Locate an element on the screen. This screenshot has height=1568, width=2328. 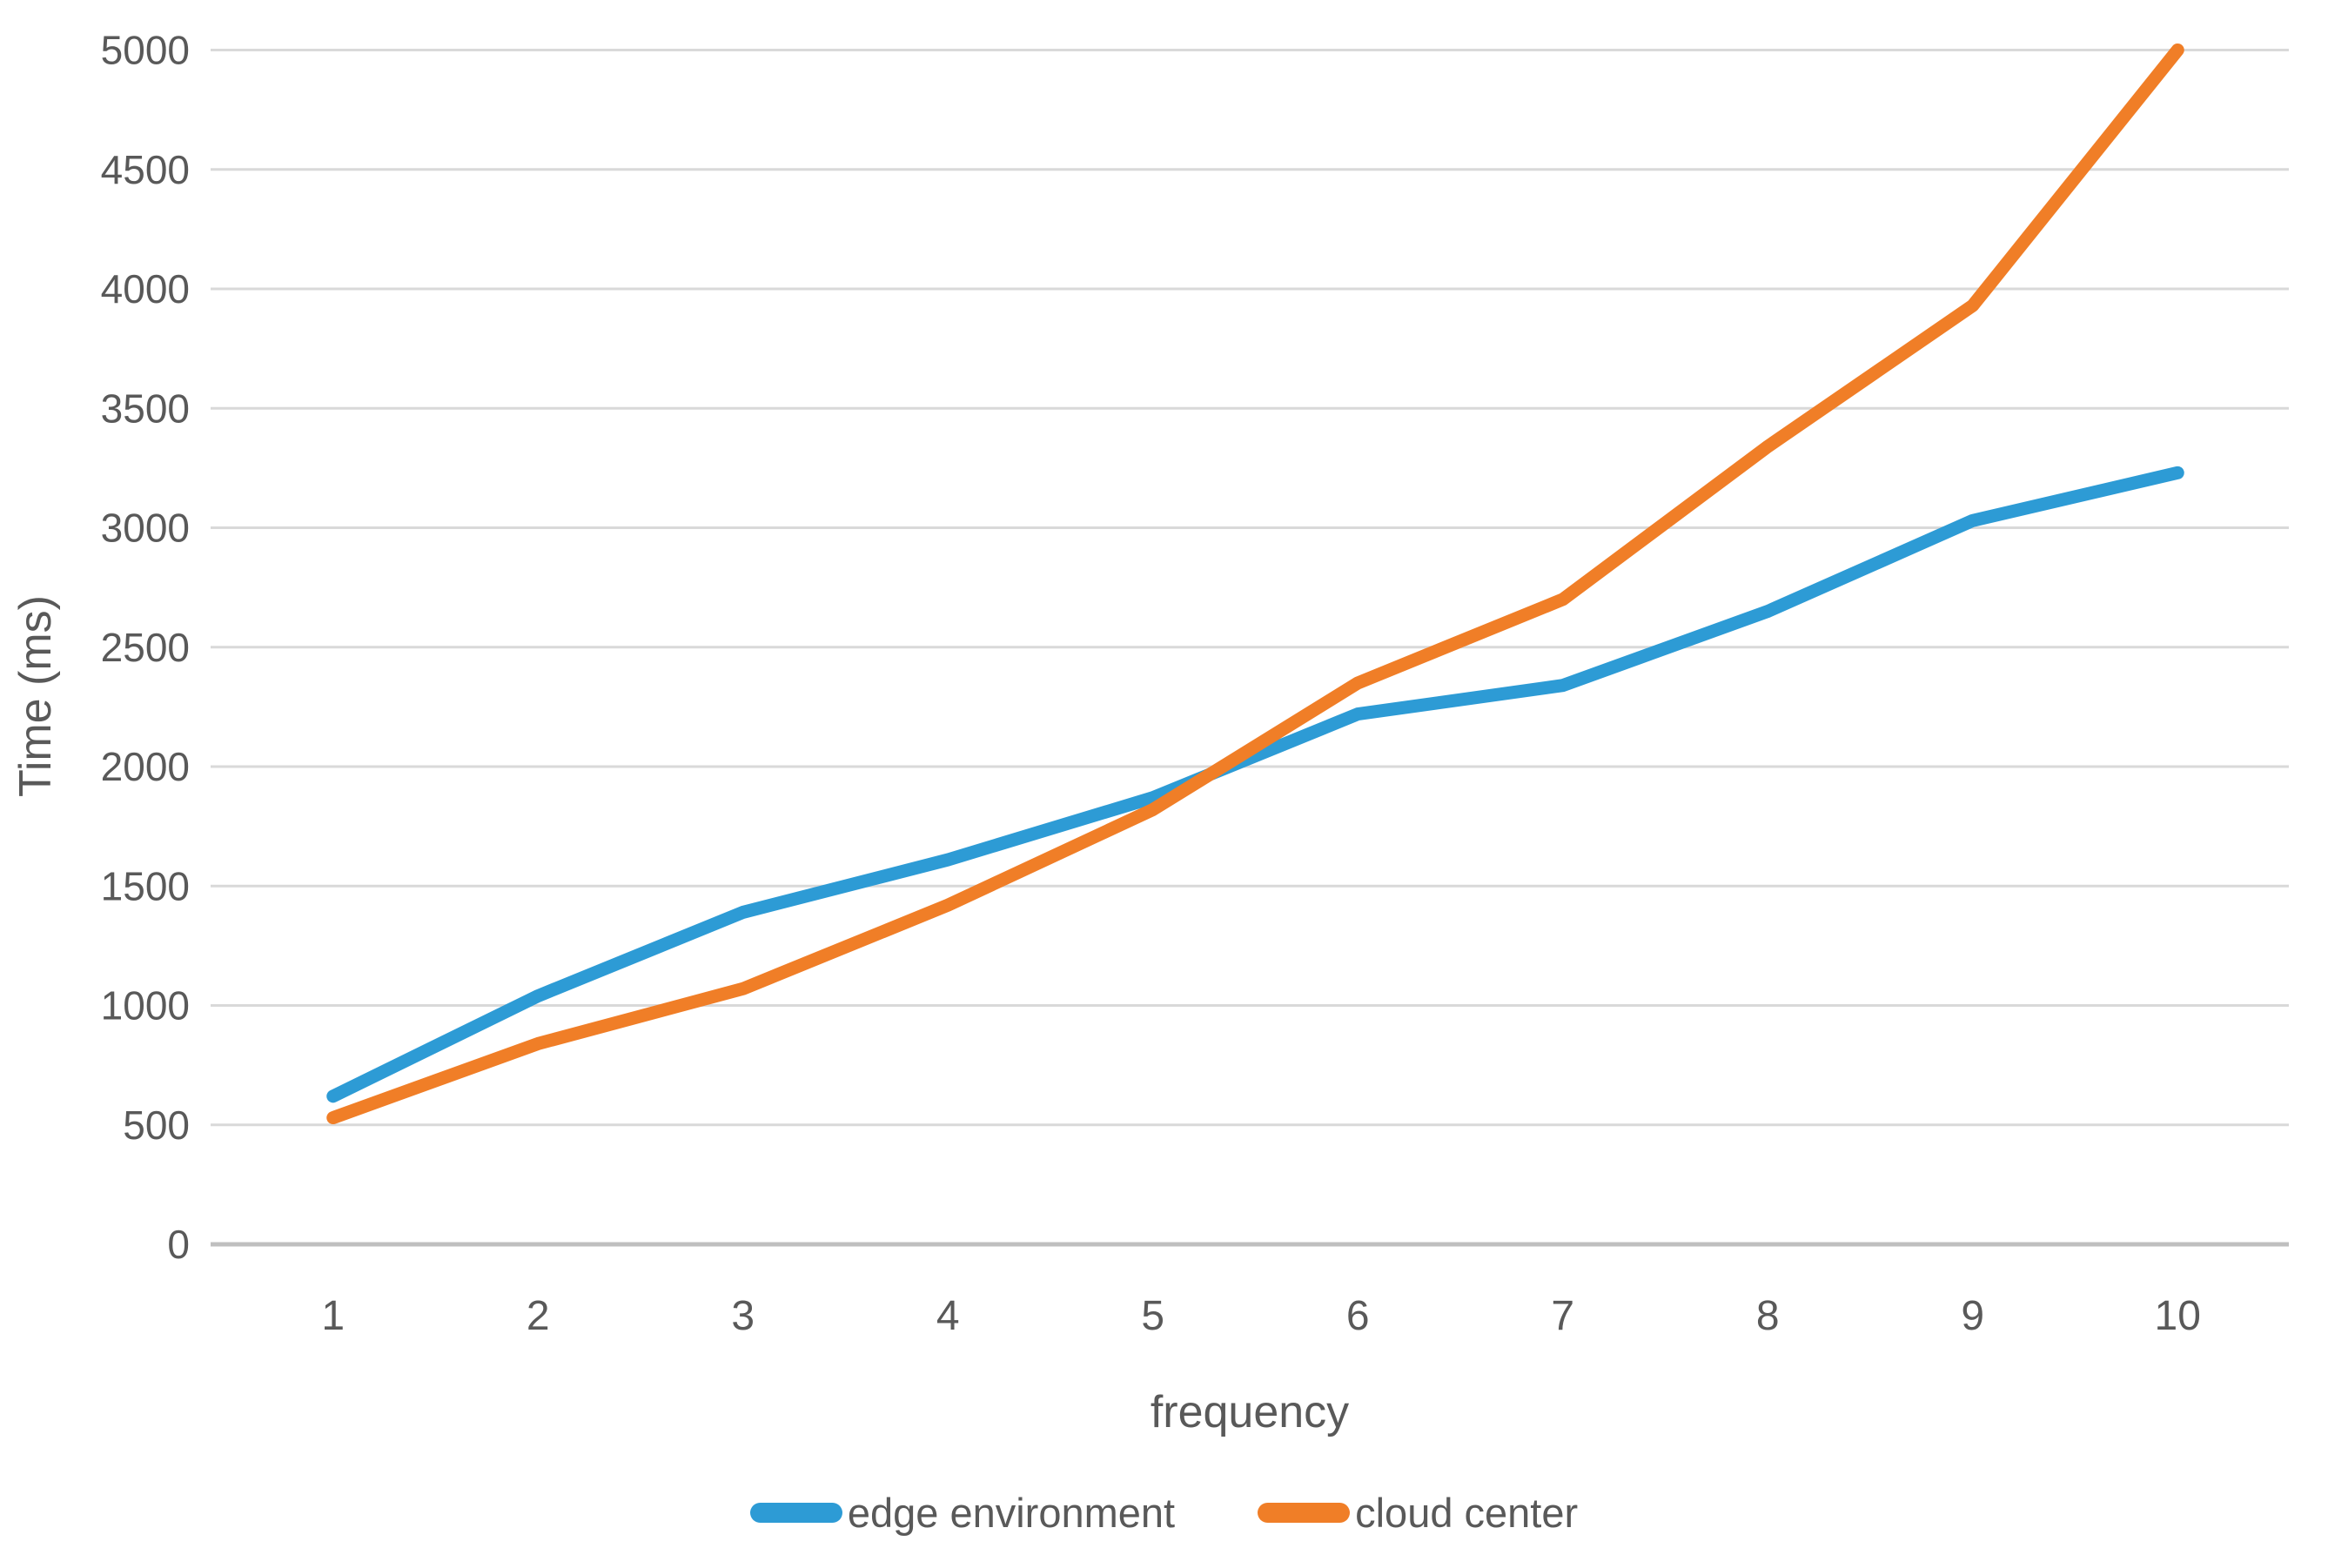
x-tick-labels-layer: 1 2 3 4 5 6 7 8 9 10 is located at coordinates (1261, 1316).